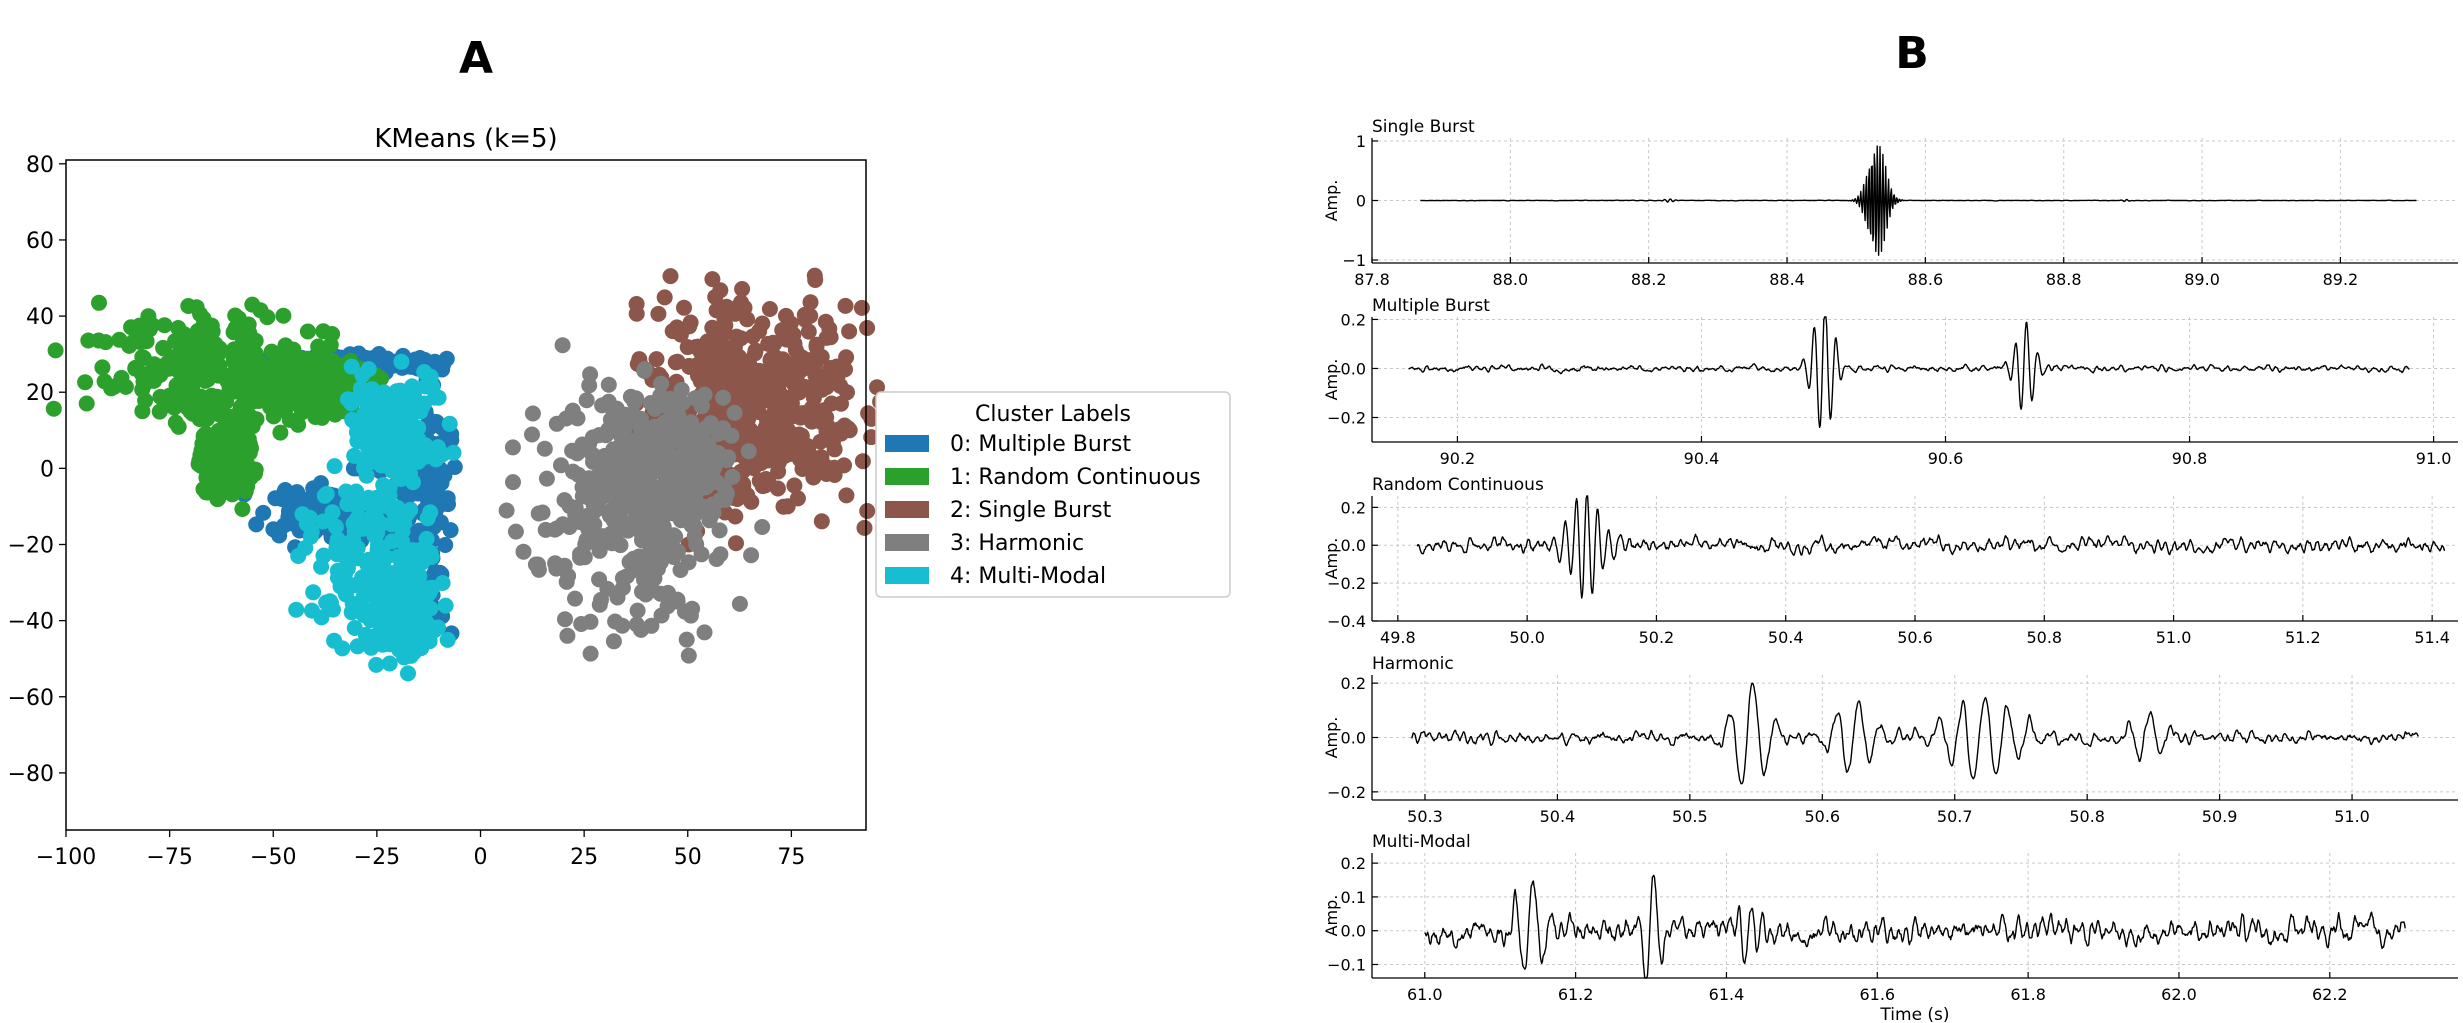 The image size is (2463, 1023). What do you see at coordinates (688, 857) in the screenshot?
I see `x-tick-label: 50` at bounding box center [688, 857].